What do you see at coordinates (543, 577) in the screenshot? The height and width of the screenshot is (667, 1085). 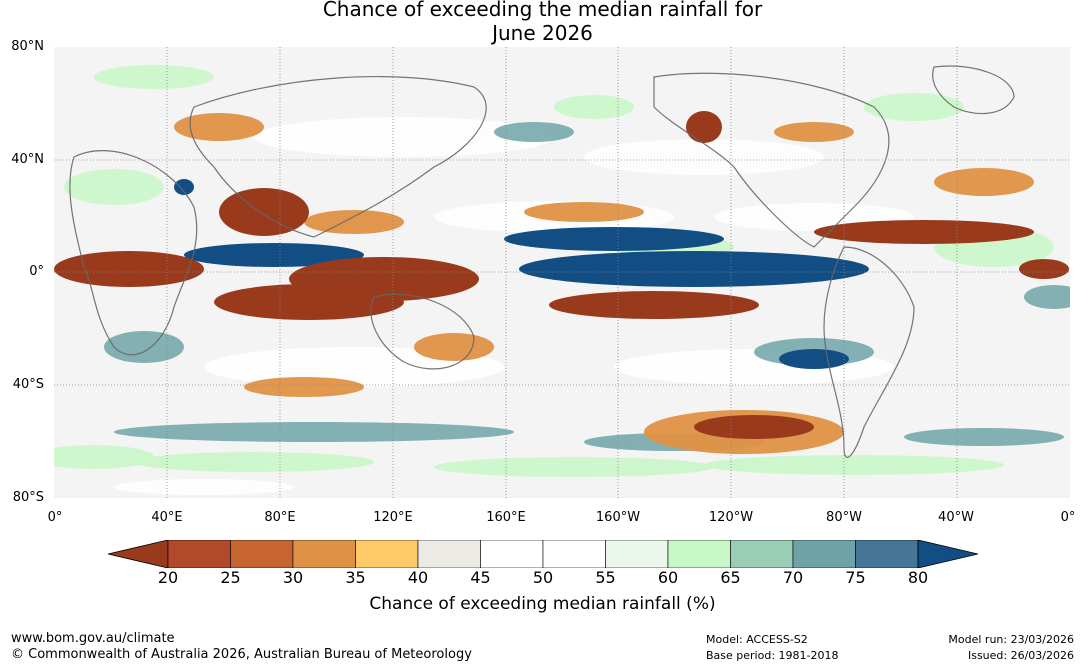 I see `colorbar-tick-label: 50` at bounding box center [543, 577].